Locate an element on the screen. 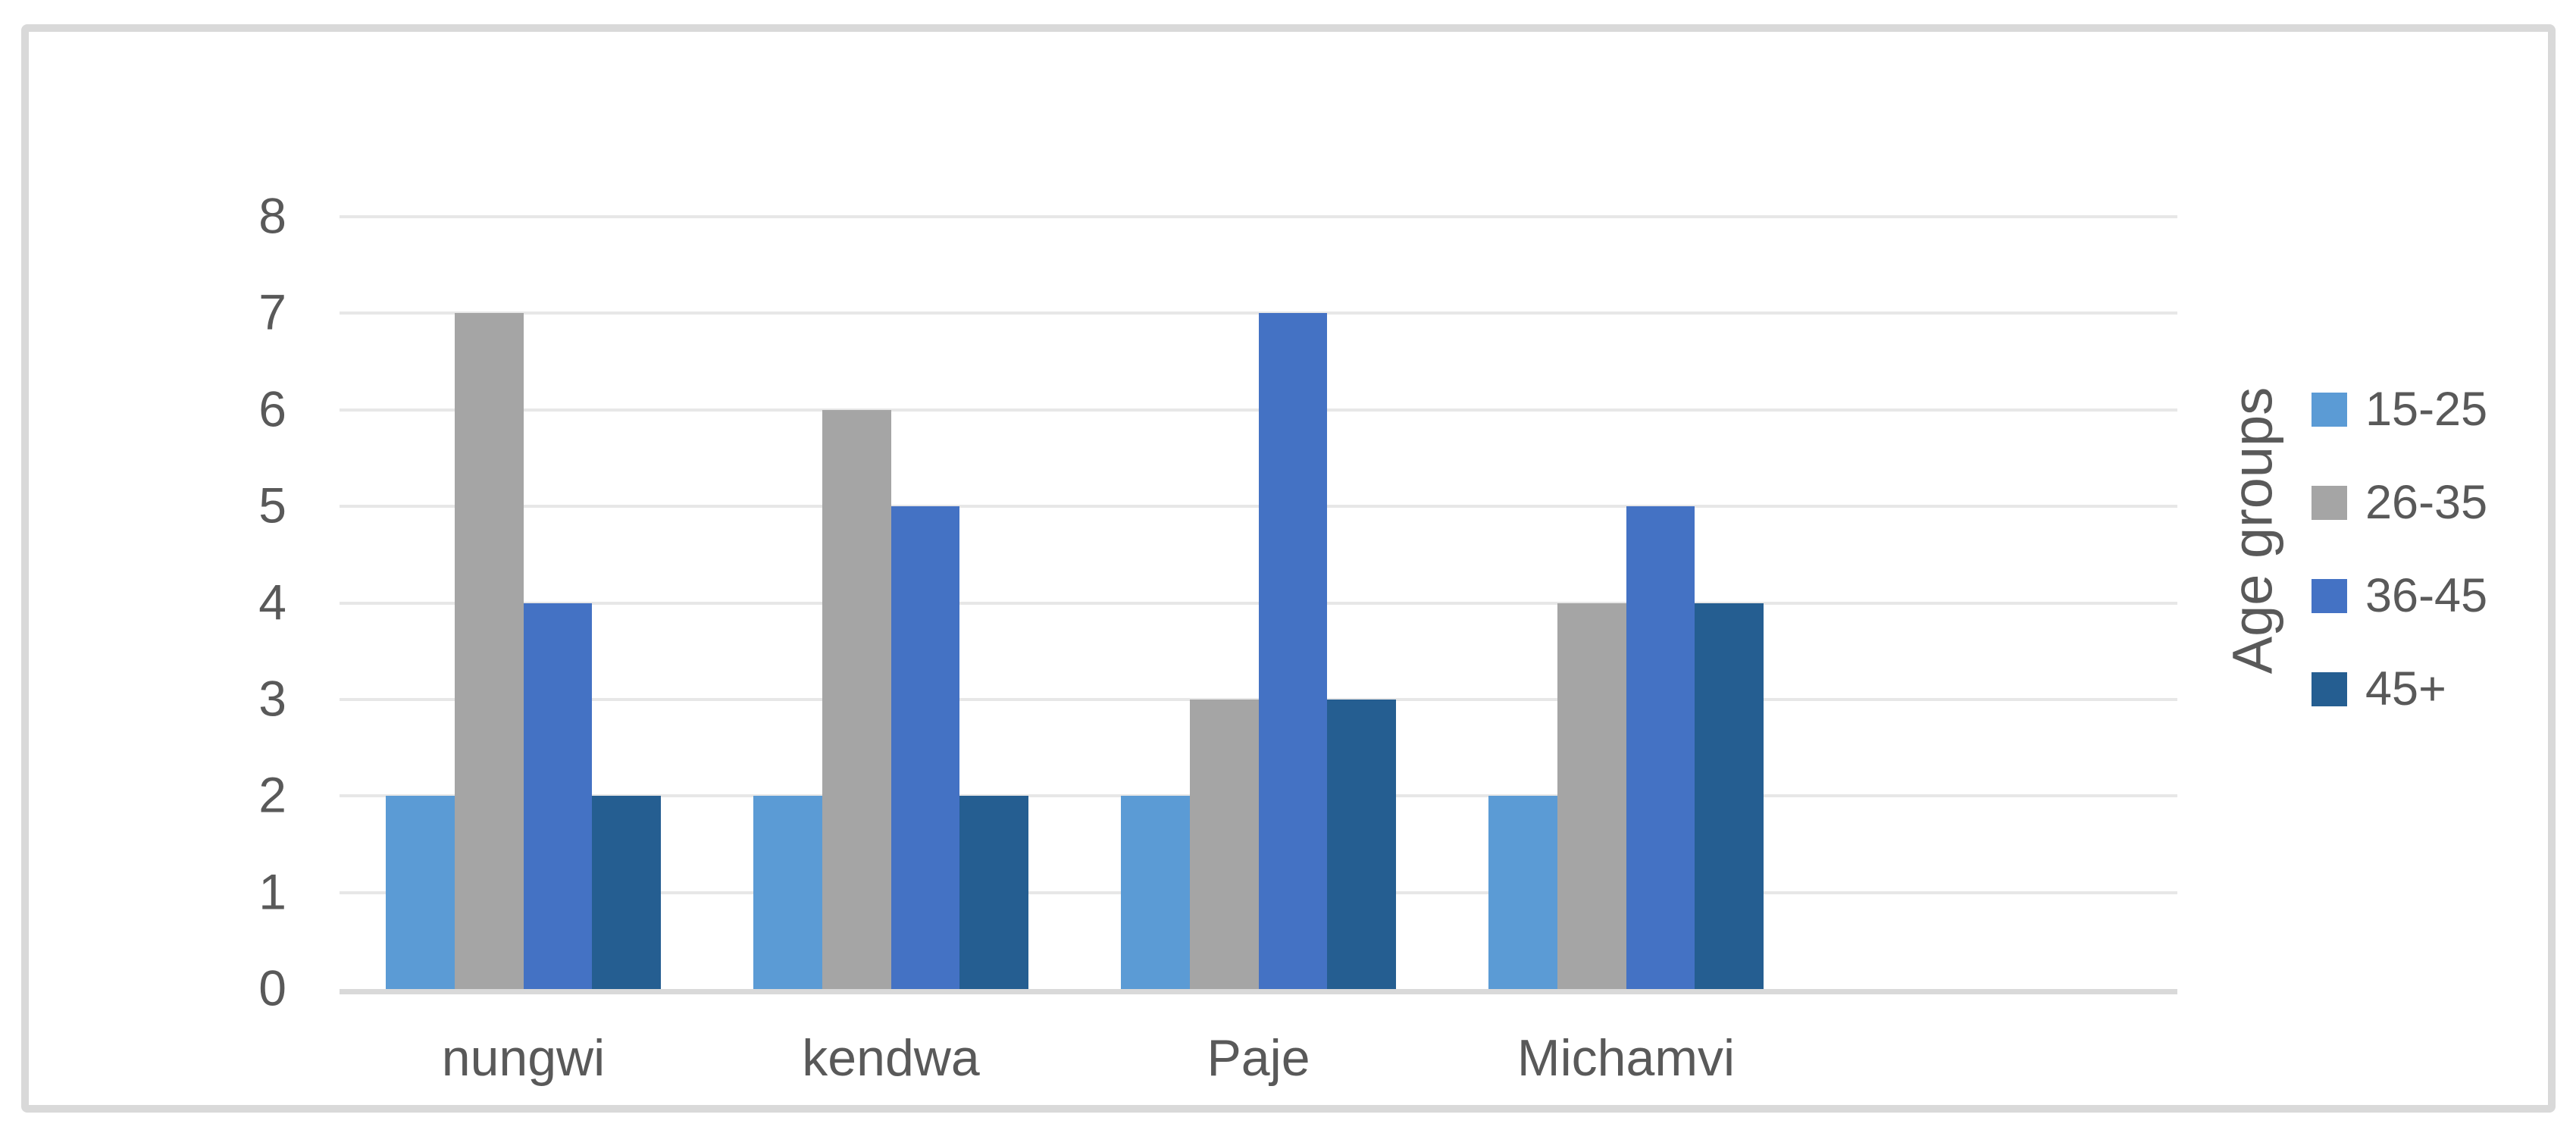 Image resolution: width=2576 pixels, height=1130 pixels. legend-label: 26-35 is located at coordinates (2426, 502).